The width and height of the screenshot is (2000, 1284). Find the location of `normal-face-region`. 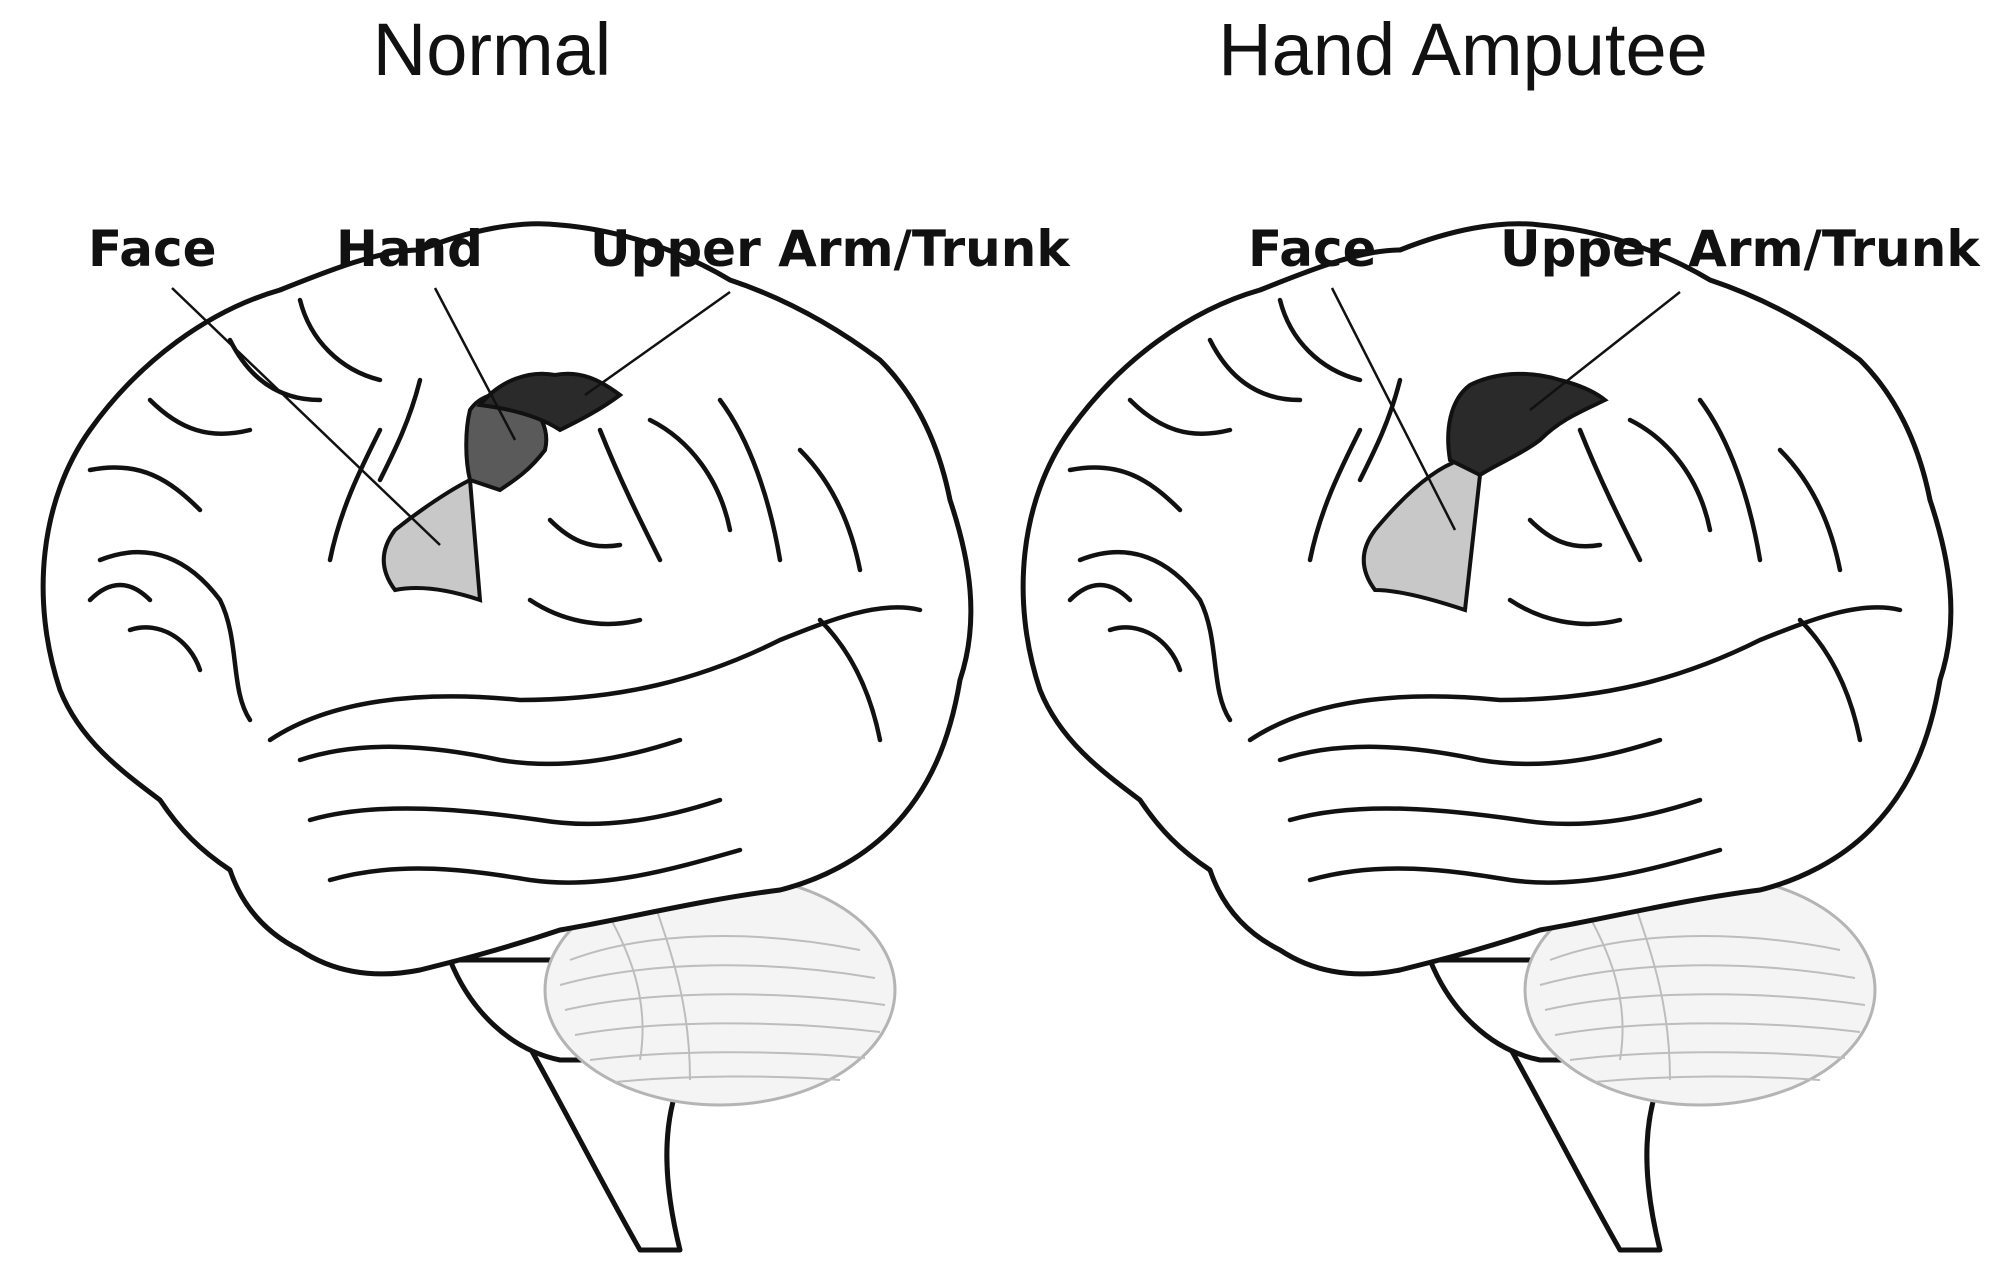

normal-face-region is located at coordinates (432, 539).